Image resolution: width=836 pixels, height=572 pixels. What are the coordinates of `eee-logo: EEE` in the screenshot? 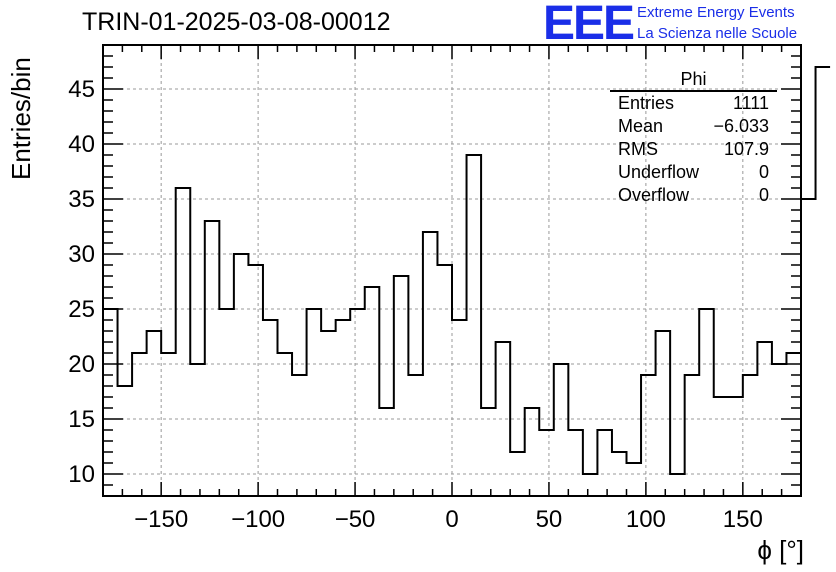 It's located at (589, 25).